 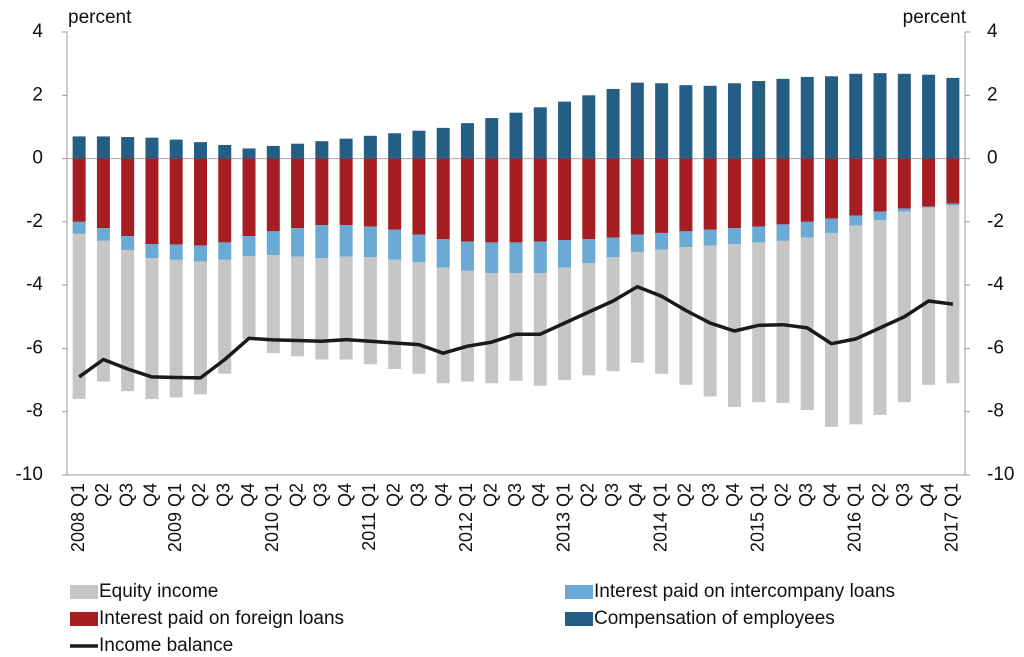 What do you see at coordinates (952, 517) in the screenshot?
I see `x-tick-label: 2017 Q1` at bounding box center [952, 517].